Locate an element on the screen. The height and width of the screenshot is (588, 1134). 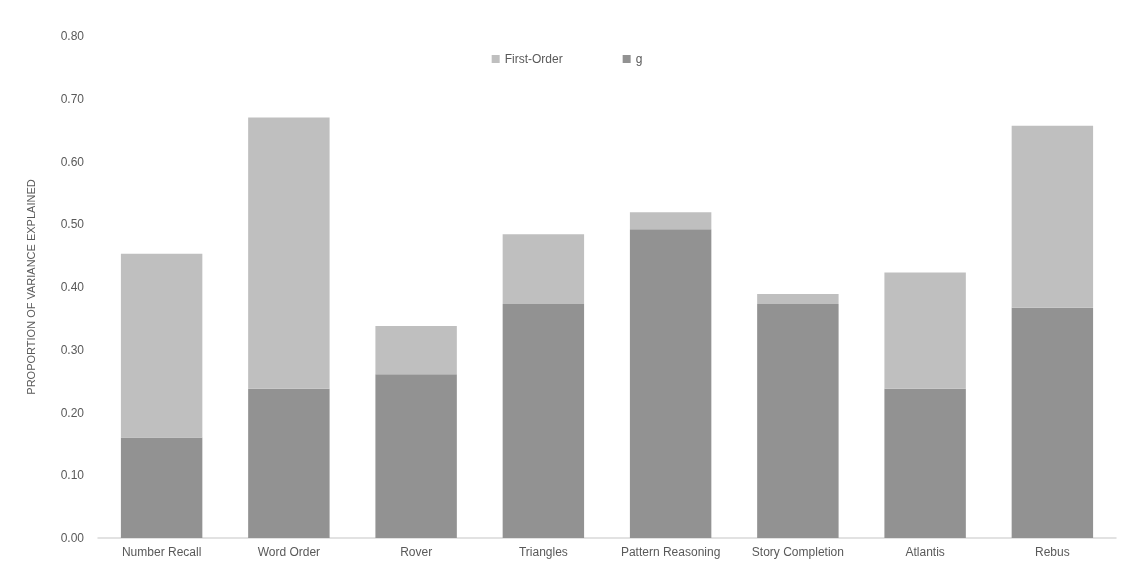
y-tick-label: 0.80 is located at coordinates (72, 36).